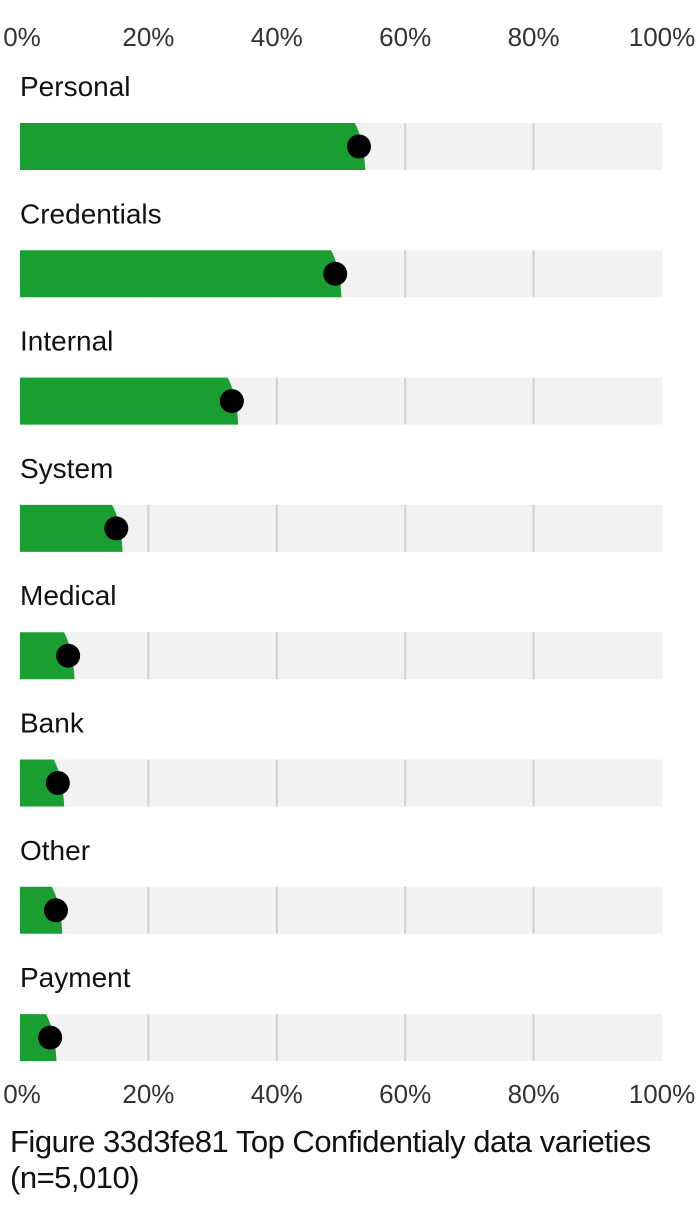 This screenshot has width=699, height=1226. I want to click on category-label: Personal, so click(75, 86).